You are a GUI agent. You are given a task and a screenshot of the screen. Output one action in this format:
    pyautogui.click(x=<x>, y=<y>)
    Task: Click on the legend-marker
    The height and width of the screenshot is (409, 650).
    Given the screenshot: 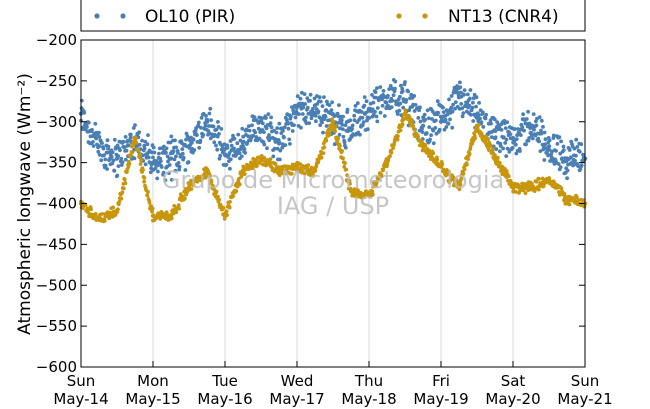 What is the action you would take?
    pyautogui.click(x=399, y=16)
    